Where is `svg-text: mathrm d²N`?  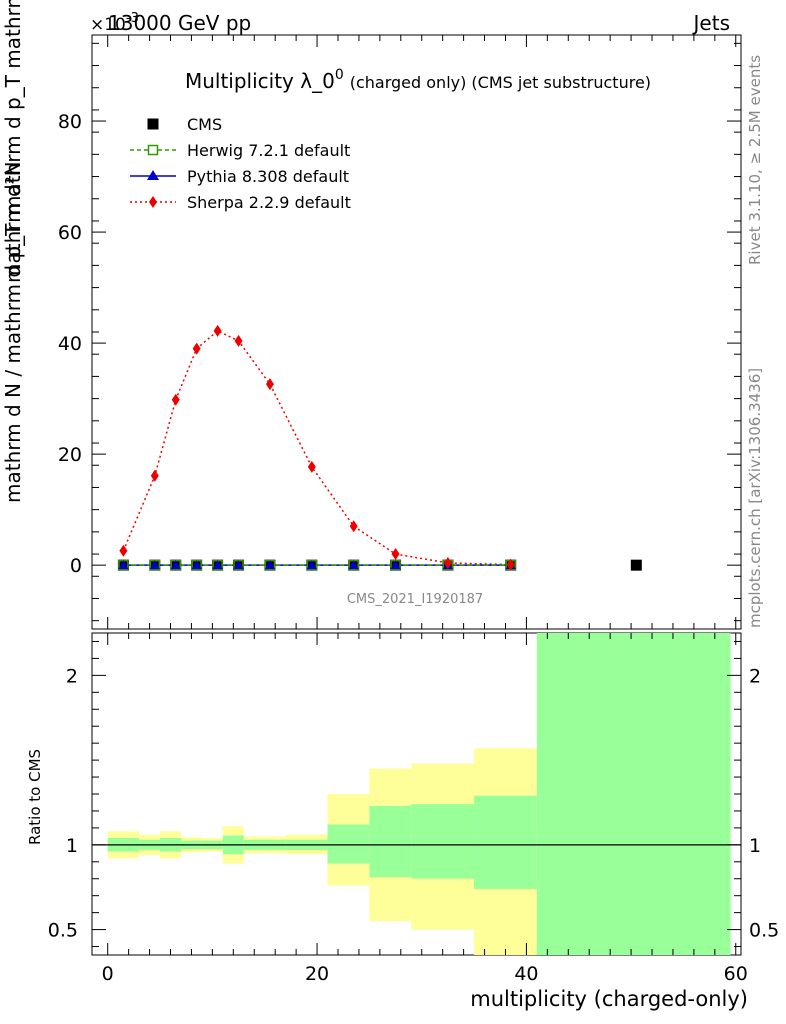
svg-text: mathrm d²N is located at coordinates (13, 222).